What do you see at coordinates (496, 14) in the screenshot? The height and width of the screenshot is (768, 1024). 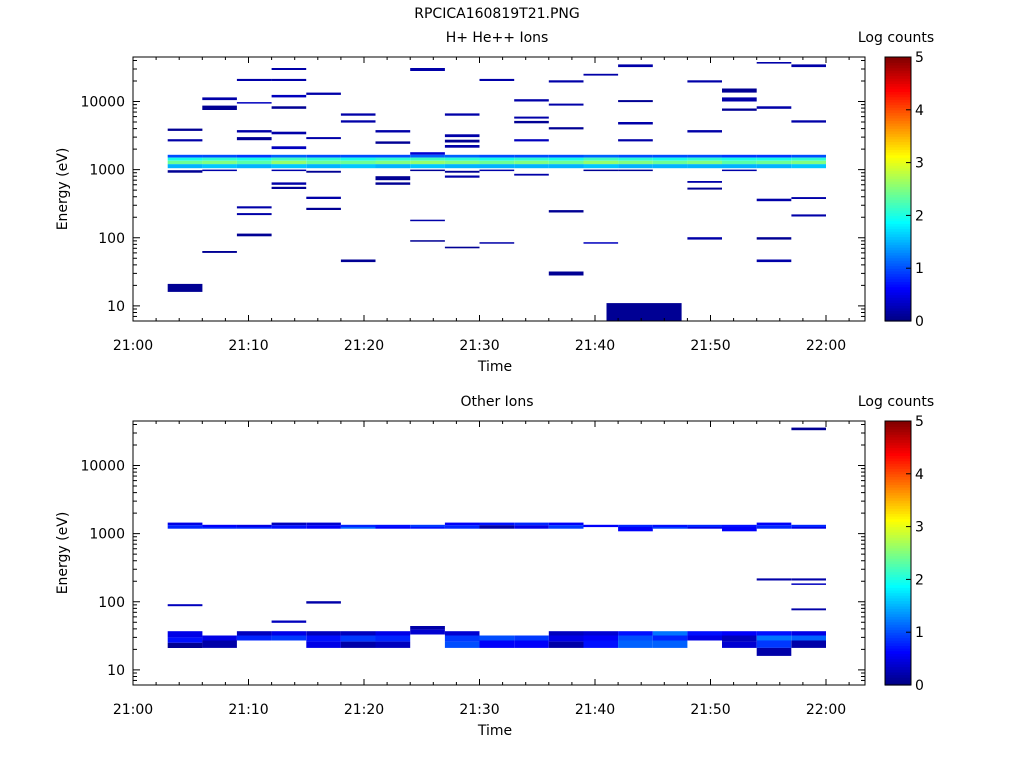 I see `figure-title: RPCICA160819T21.PNG` at bounding box center [496, 14].